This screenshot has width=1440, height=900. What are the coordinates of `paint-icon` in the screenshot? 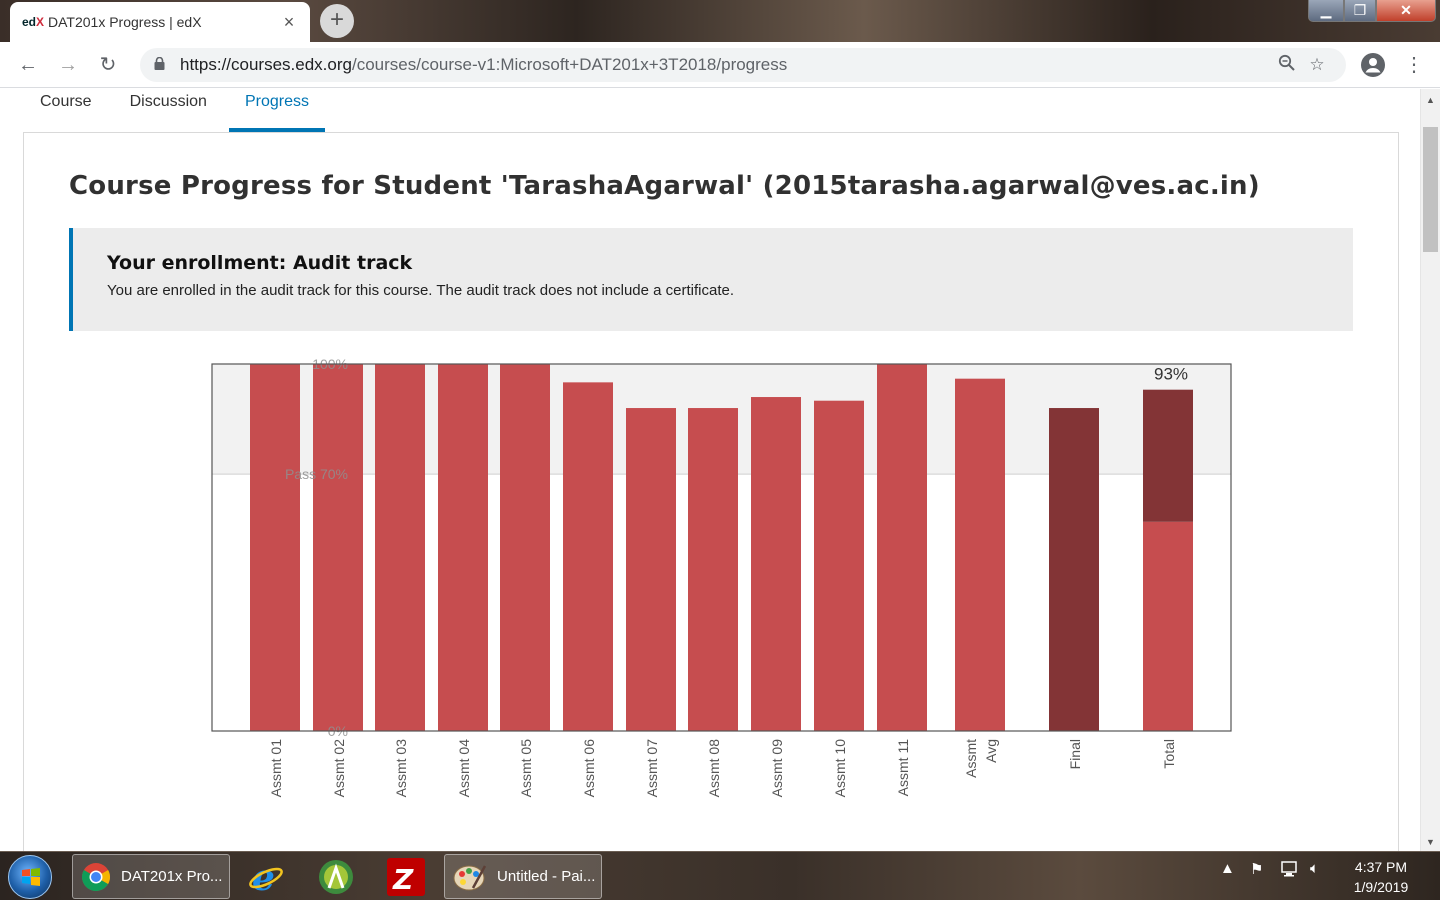 It's located at (470, 877).